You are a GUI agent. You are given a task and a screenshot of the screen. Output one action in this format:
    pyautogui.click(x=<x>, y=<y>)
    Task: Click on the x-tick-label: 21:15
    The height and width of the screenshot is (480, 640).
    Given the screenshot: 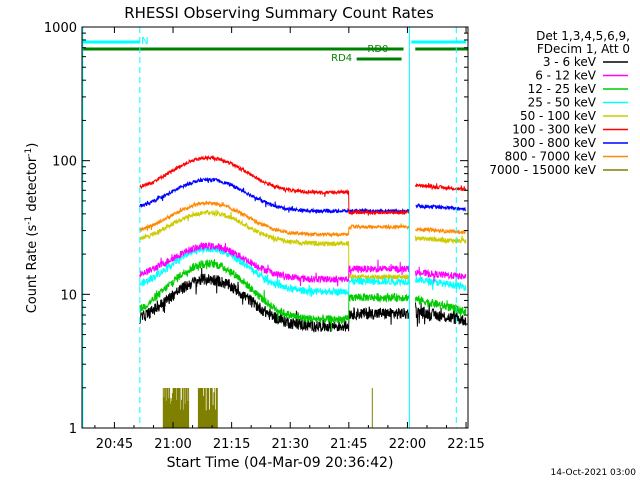 What is the action you would take?
    pyautogui.click(x=231, y=444)
    